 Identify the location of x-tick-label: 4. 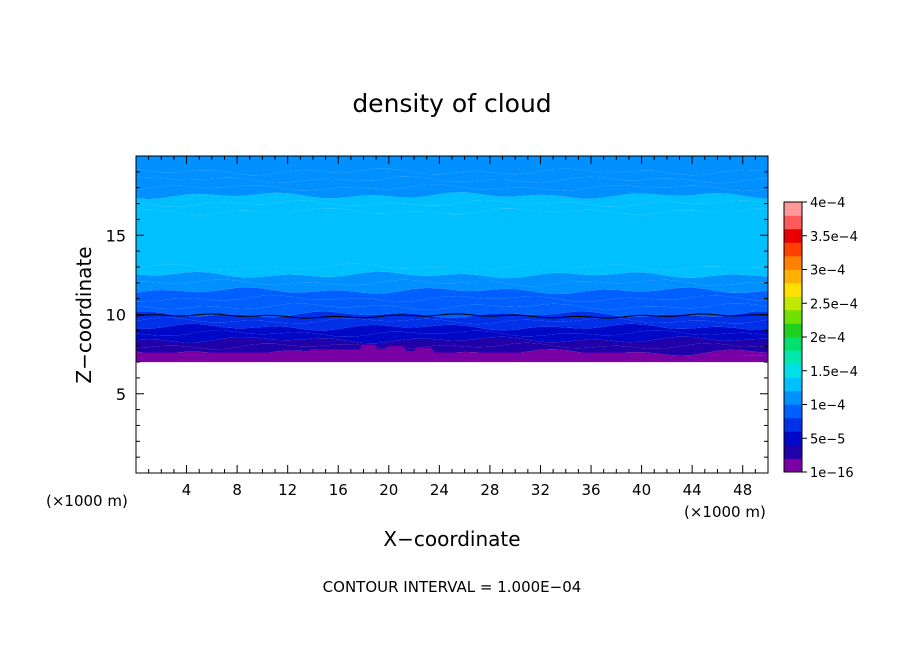
(187, 490).